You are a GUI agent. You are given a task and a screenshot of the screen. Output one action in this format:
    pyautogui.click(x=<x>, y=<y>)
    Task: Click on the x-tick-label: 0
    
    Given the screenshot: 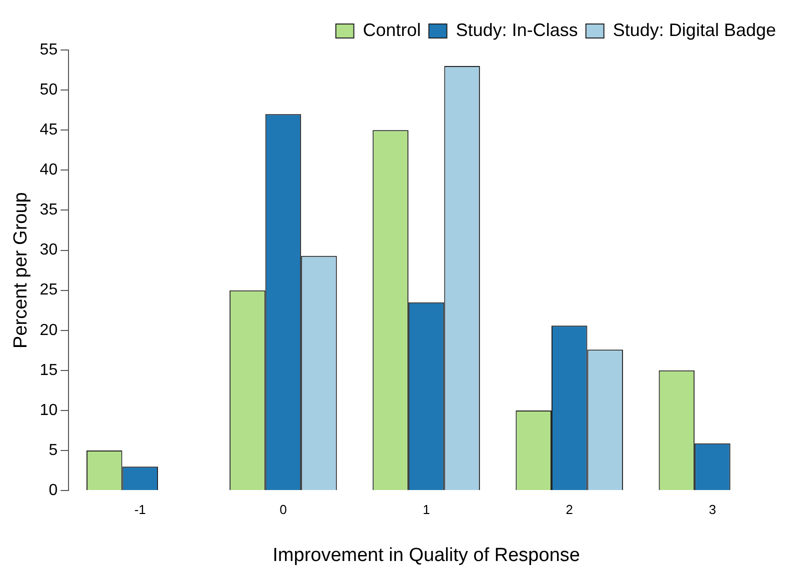 What is the action you would take?
    pyautogui.click(x=283, y=509)
    